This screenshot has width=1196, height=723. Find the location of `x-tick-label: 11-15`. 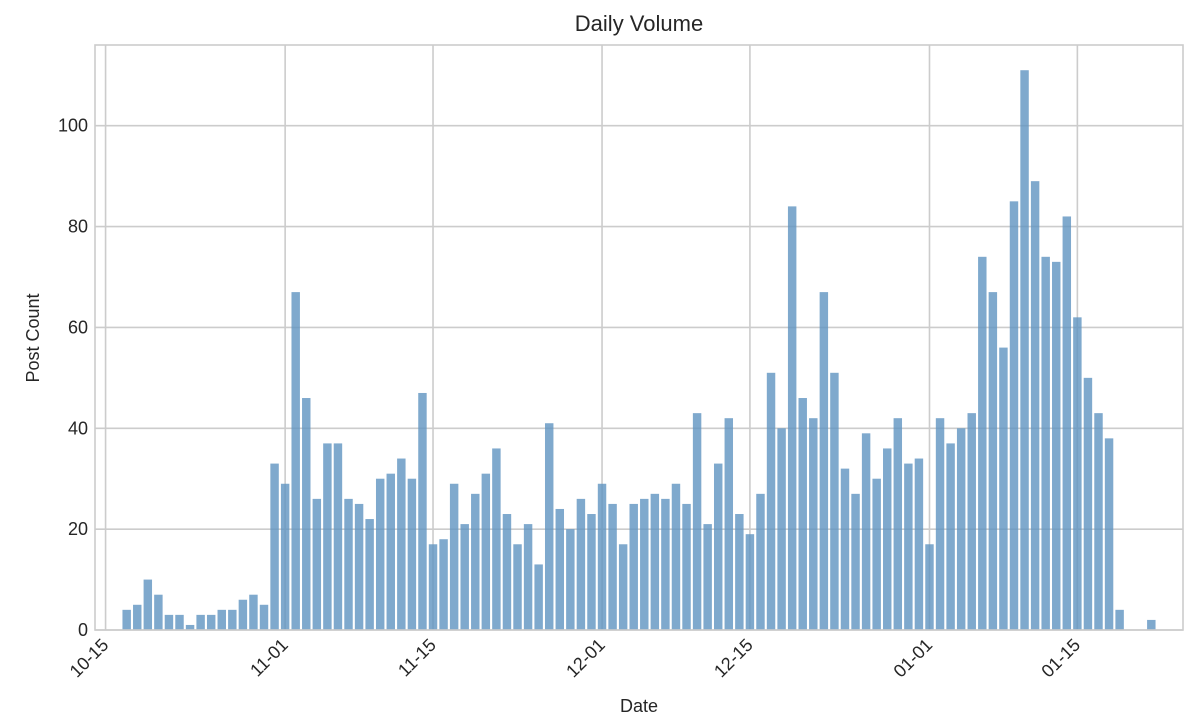

x-tick-label: 11-15 is located at coordinates (417, 658).